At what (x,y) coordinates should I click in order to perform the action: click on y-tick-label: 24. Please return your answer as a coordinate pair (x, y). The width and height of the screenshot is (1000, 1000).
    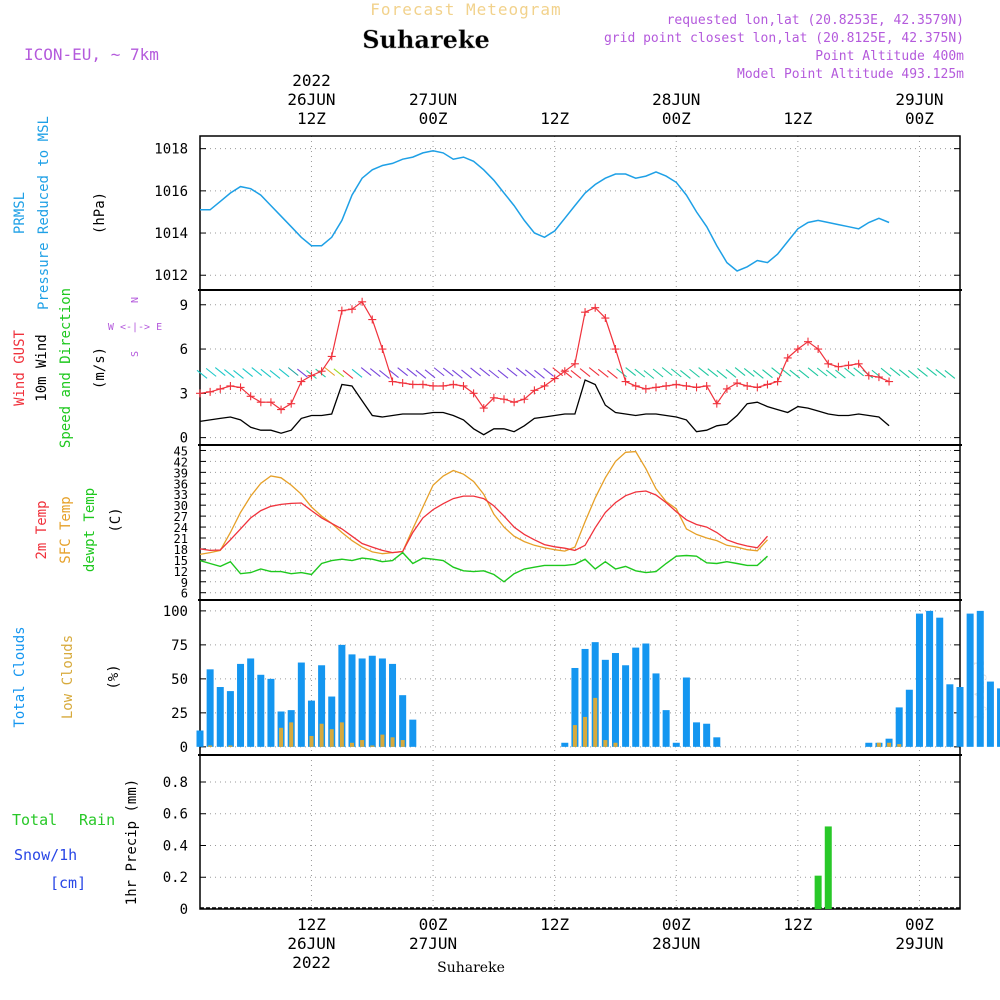
    Looking at the image, I should click on (181, 528).